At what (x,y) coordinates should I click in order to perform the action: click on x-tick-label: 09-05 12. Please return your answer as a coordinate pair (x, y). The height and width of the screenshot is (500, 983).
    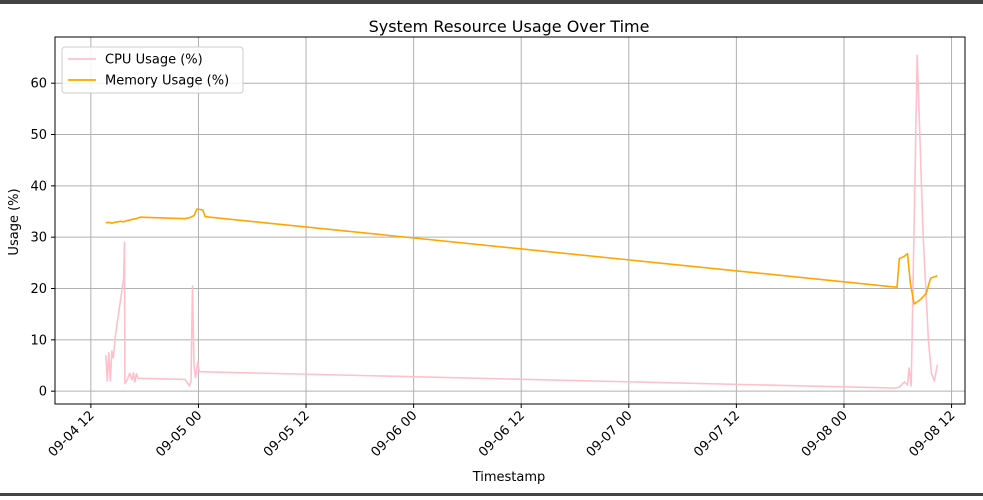
    Looking at the image, I should click on (287, 434).